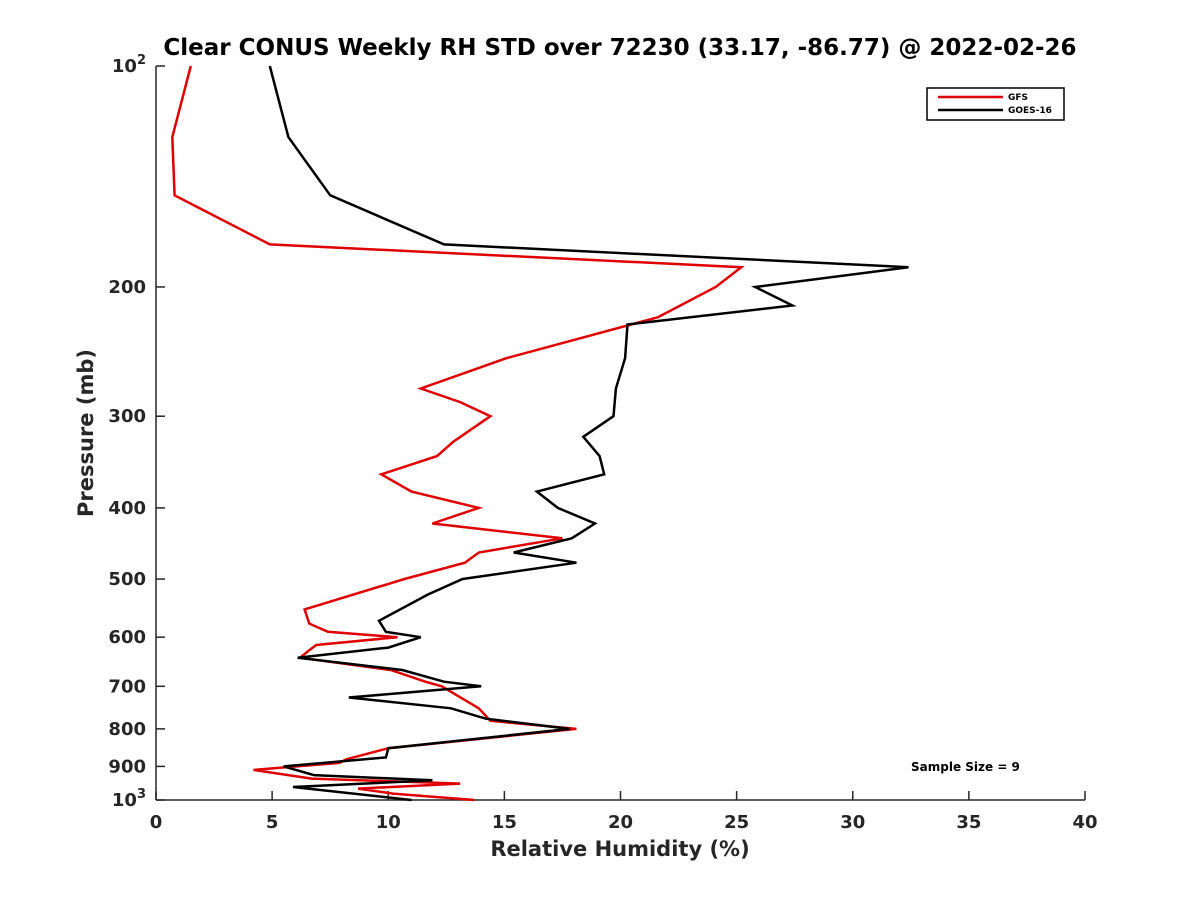 The width and height of the screenshot is (1200, 900). I want to click on y-tick-label: 200, so click(127, 287).